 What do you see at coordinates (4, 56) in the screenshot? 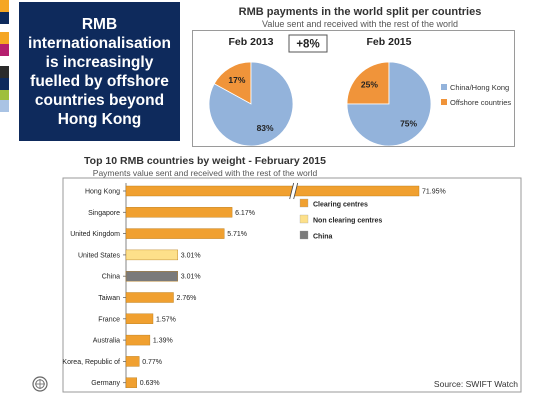
I see `decorative-color-stripe` at bounding box center [4, 56].